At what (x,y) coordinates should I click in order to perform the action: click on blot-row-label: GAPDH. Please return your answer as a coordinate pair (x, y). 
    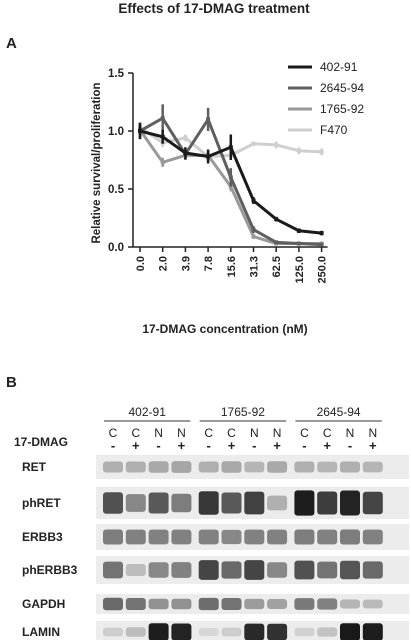
    Looking at the image, I should click on (43, 604).